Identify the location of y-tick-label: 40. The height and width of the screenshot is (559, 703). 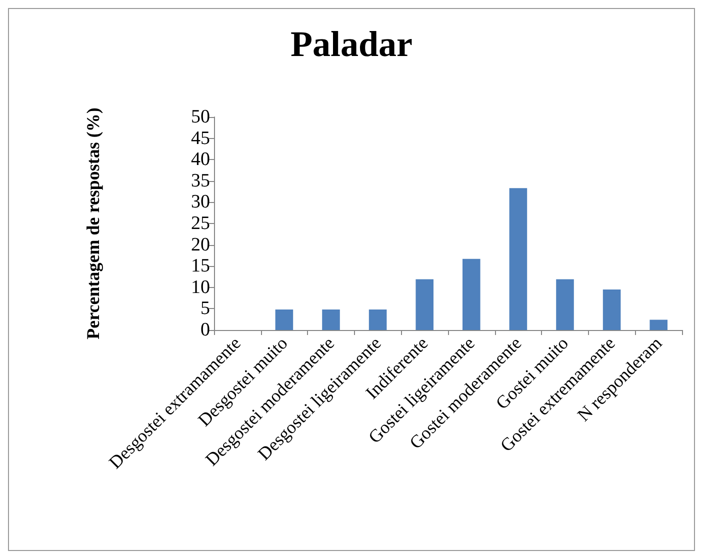
(200, 159).